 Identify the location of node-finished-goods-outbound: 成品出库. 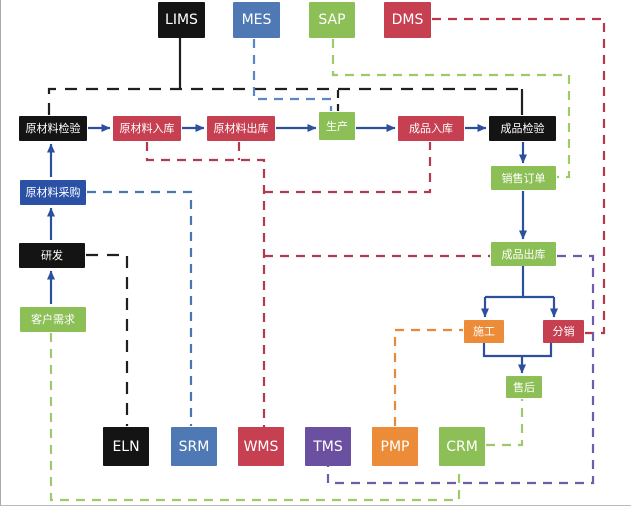
(523, 254).